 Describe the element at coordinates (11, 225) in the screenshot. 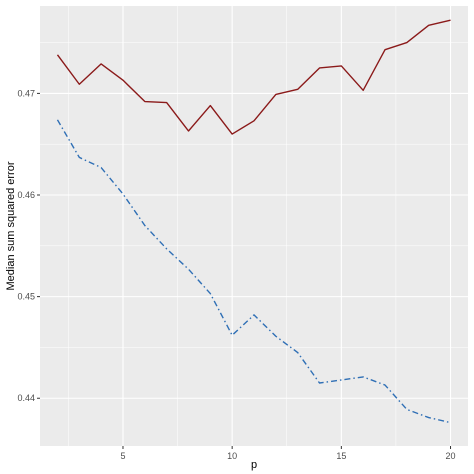

I see `y-axis-title: Median sum squared error` at that location.